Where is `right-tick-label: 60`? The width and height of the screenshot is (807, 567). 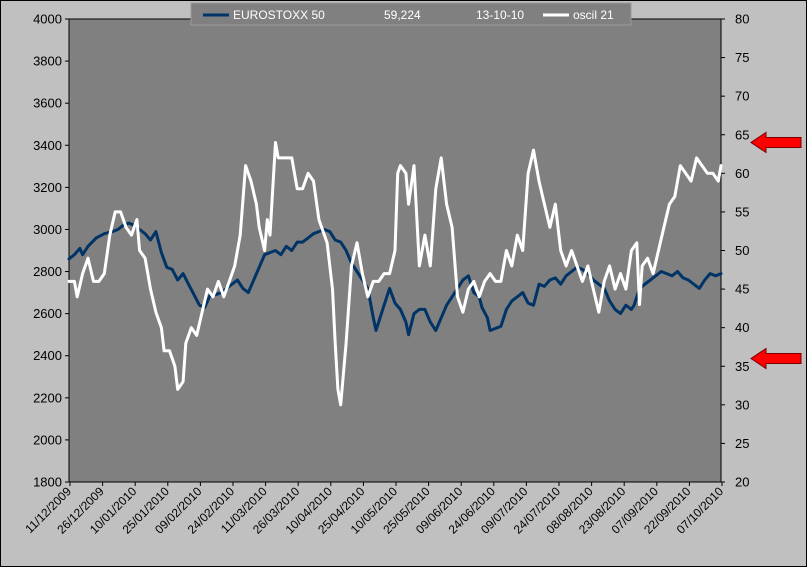
right-tick-label: 60 is located at coordinates (742, 173).